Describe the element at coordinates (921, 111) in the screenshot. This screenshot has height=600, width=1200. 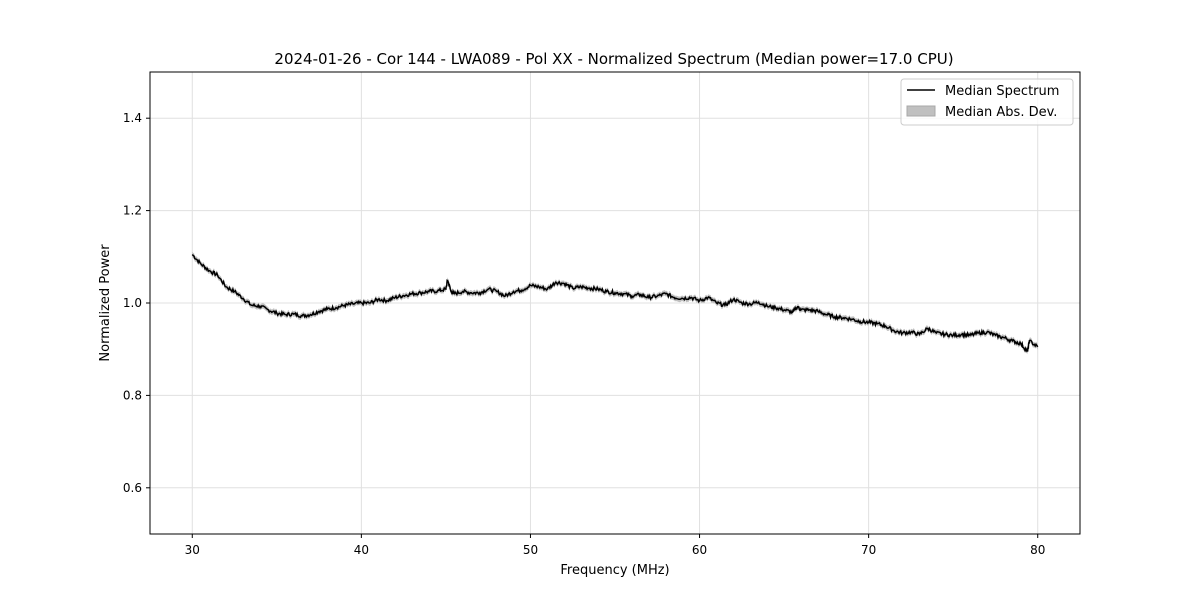
I see `legend-band-swatch` at that location.